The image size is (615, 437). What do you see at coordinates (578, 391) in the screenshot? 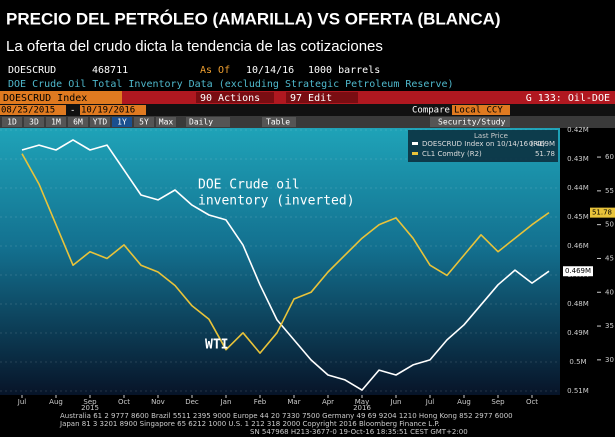
I see `y-tick-label: 0.51M` at bounding box center [578, 391].